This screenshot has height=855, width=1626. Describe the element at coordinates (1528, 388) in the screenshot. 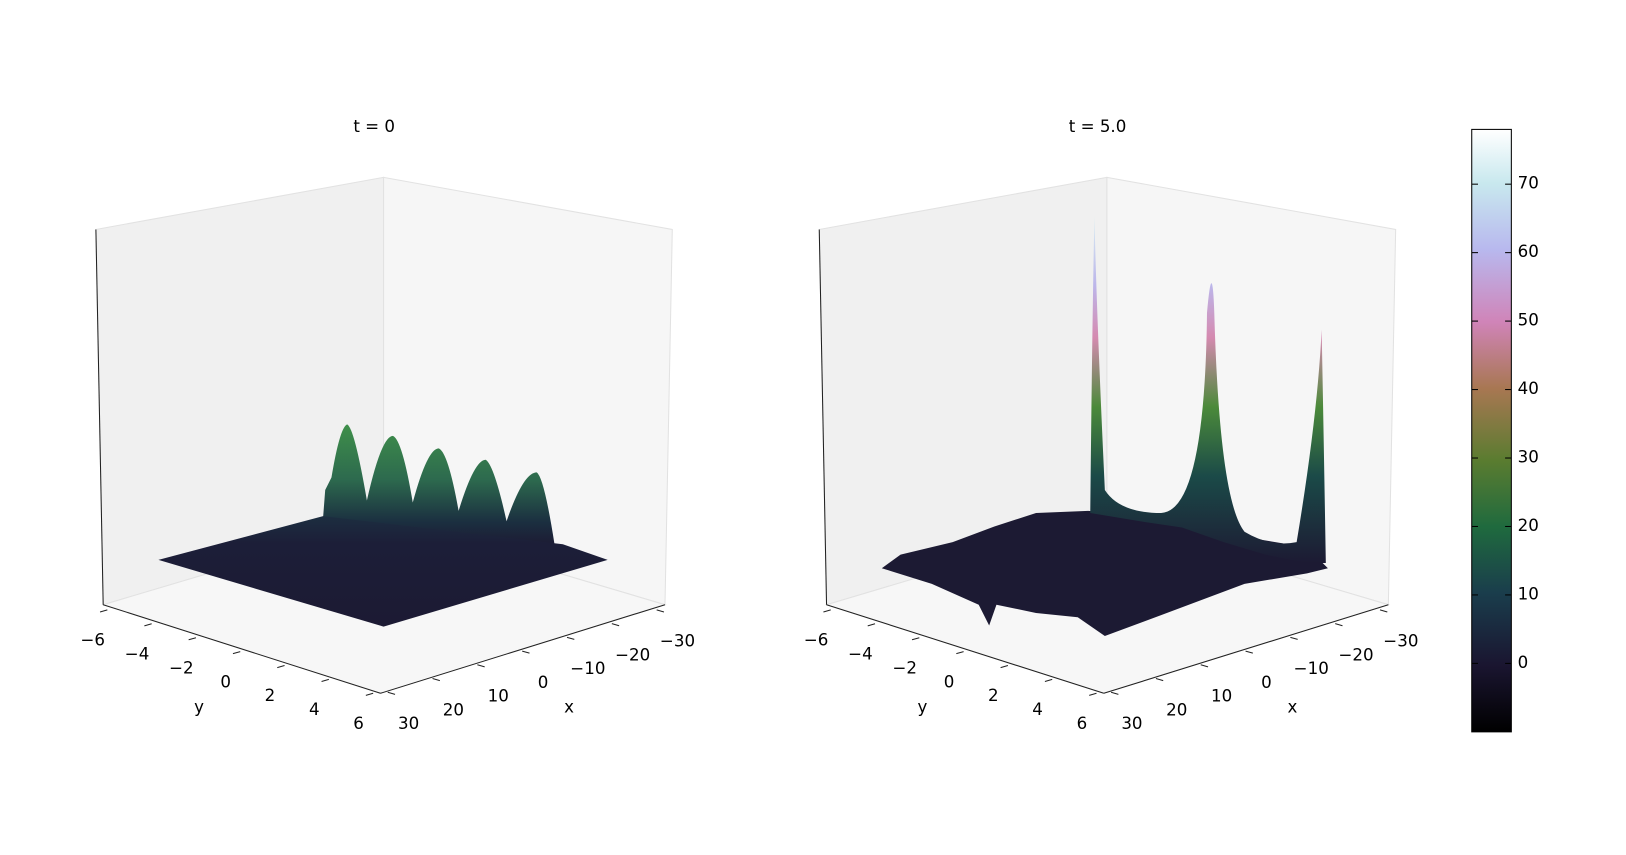

I see `colorbar-tick-label: 40` at that location.